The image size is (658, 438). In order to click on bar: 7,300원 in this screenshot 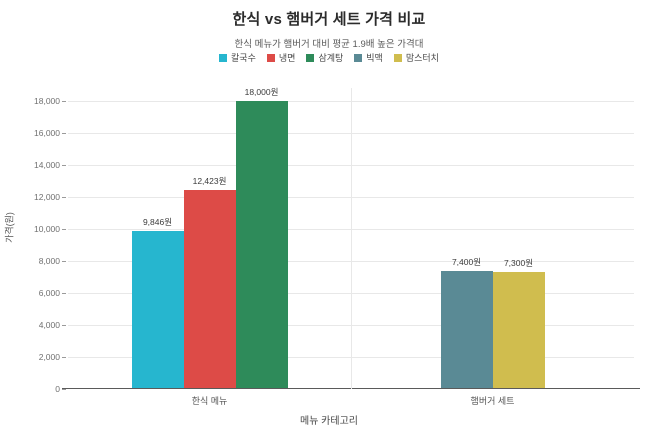, I will do `click(518, 323)`.